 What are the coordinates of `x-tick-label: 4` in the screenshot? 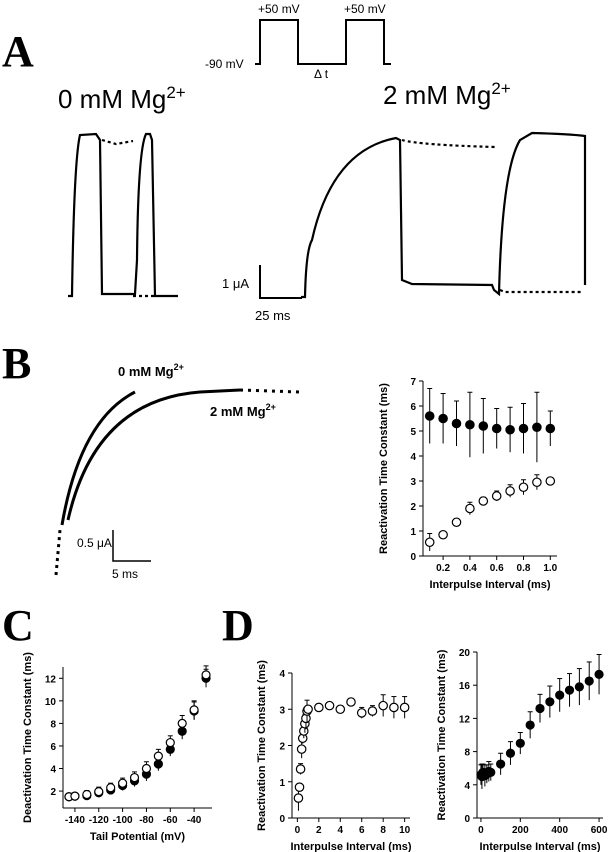 It's located at (340, 830).